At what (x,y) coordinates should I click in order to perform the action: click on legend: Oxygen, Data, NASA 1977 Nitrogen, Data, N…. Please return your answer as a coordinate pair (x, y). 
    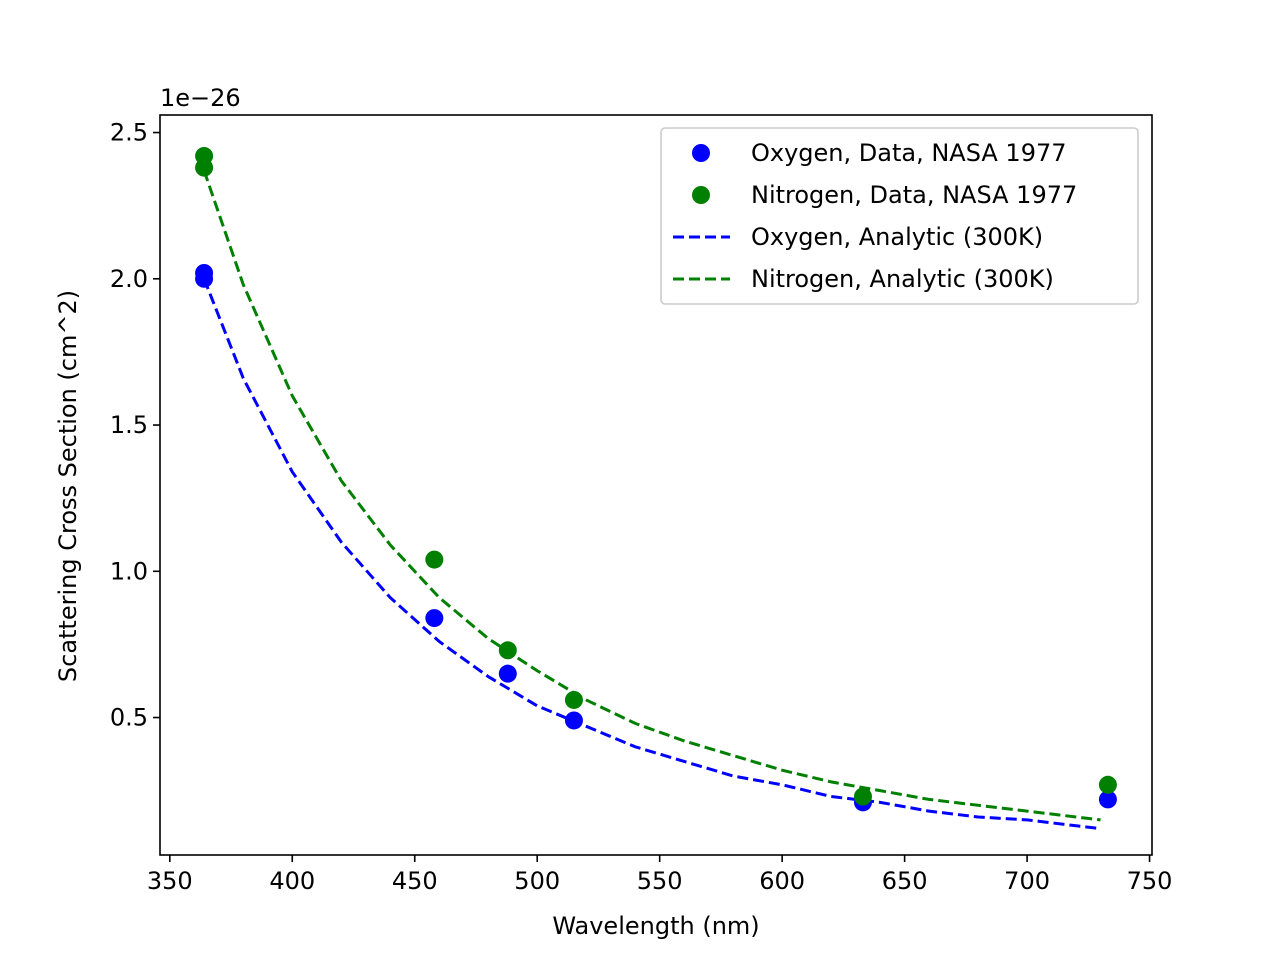
    Looking at the image, I should click on (899, 216).